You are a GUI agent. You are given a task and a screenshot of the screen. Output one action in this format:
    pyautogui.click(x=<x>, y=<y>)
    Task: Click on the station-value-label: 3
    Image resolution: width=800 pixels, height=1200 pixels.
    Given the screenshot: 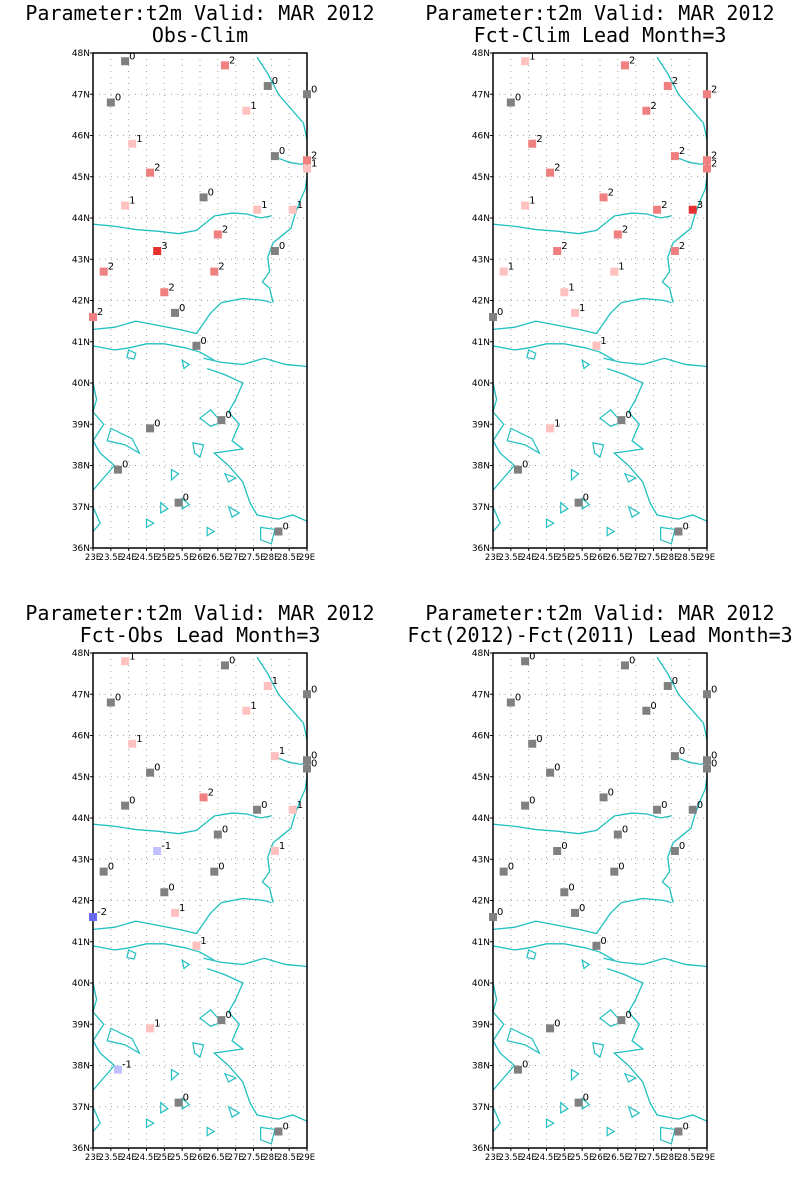 What is the action you would take?
    pyautogui.click(x=700, y=205)
    